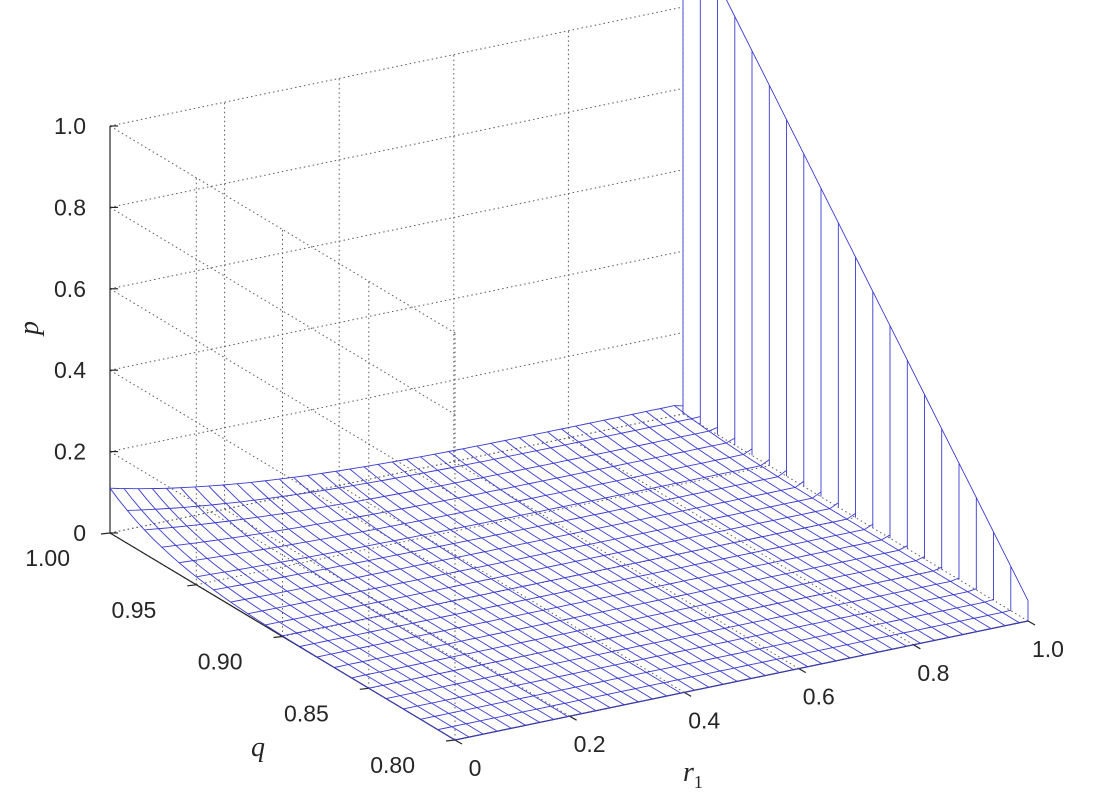 This screenshot has height=797, width=1102. Describe the element at coordinates (688, 772) in the screenshot. I see `x-axis-label-main: r` at that location.